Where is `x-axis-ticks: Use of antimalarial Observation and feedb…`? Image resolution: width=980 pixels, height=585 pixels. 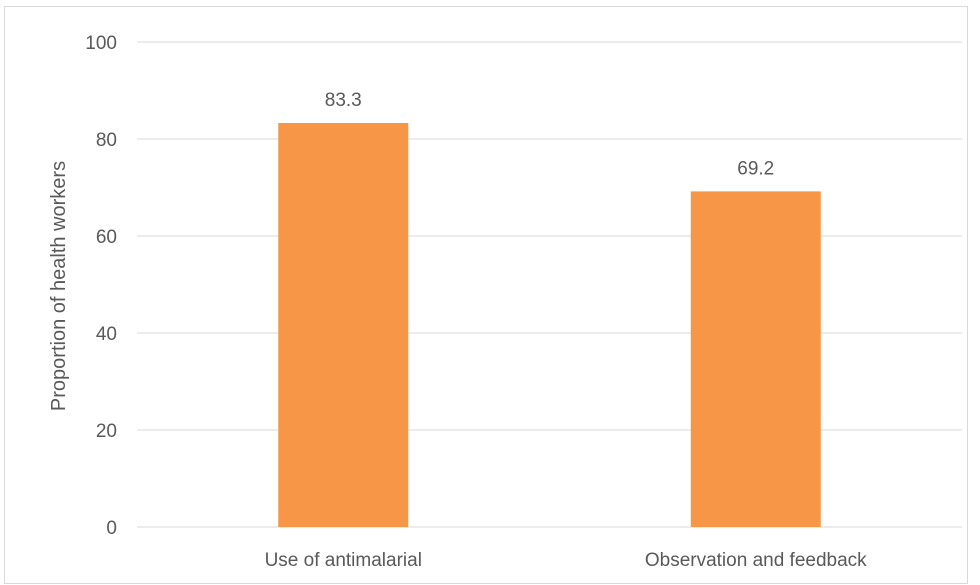 x-axis-ticks: Use of antimalarial Observation and feedb… is located at coordinates (566, 560).